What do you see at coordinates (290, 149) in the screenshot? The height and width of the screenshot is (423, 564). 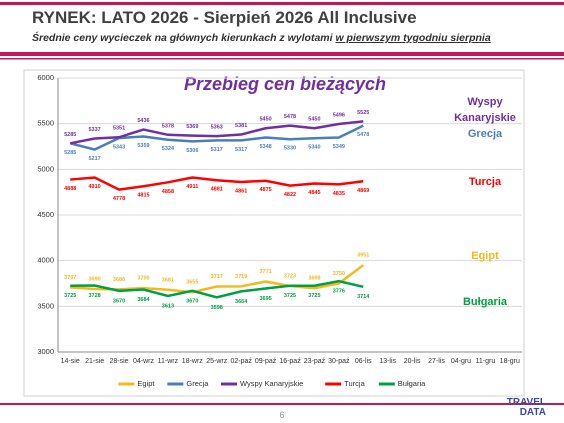 I see `data-label: 5330` at bounding box center [290, 149].